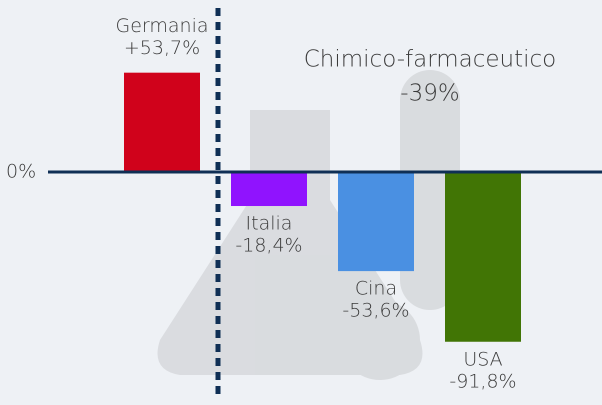 The width and height of the screenshot is (602, 405). Describe the element at coordinates (268, 246) in the screenshot. I see `value-label: -18,4%` at that location.